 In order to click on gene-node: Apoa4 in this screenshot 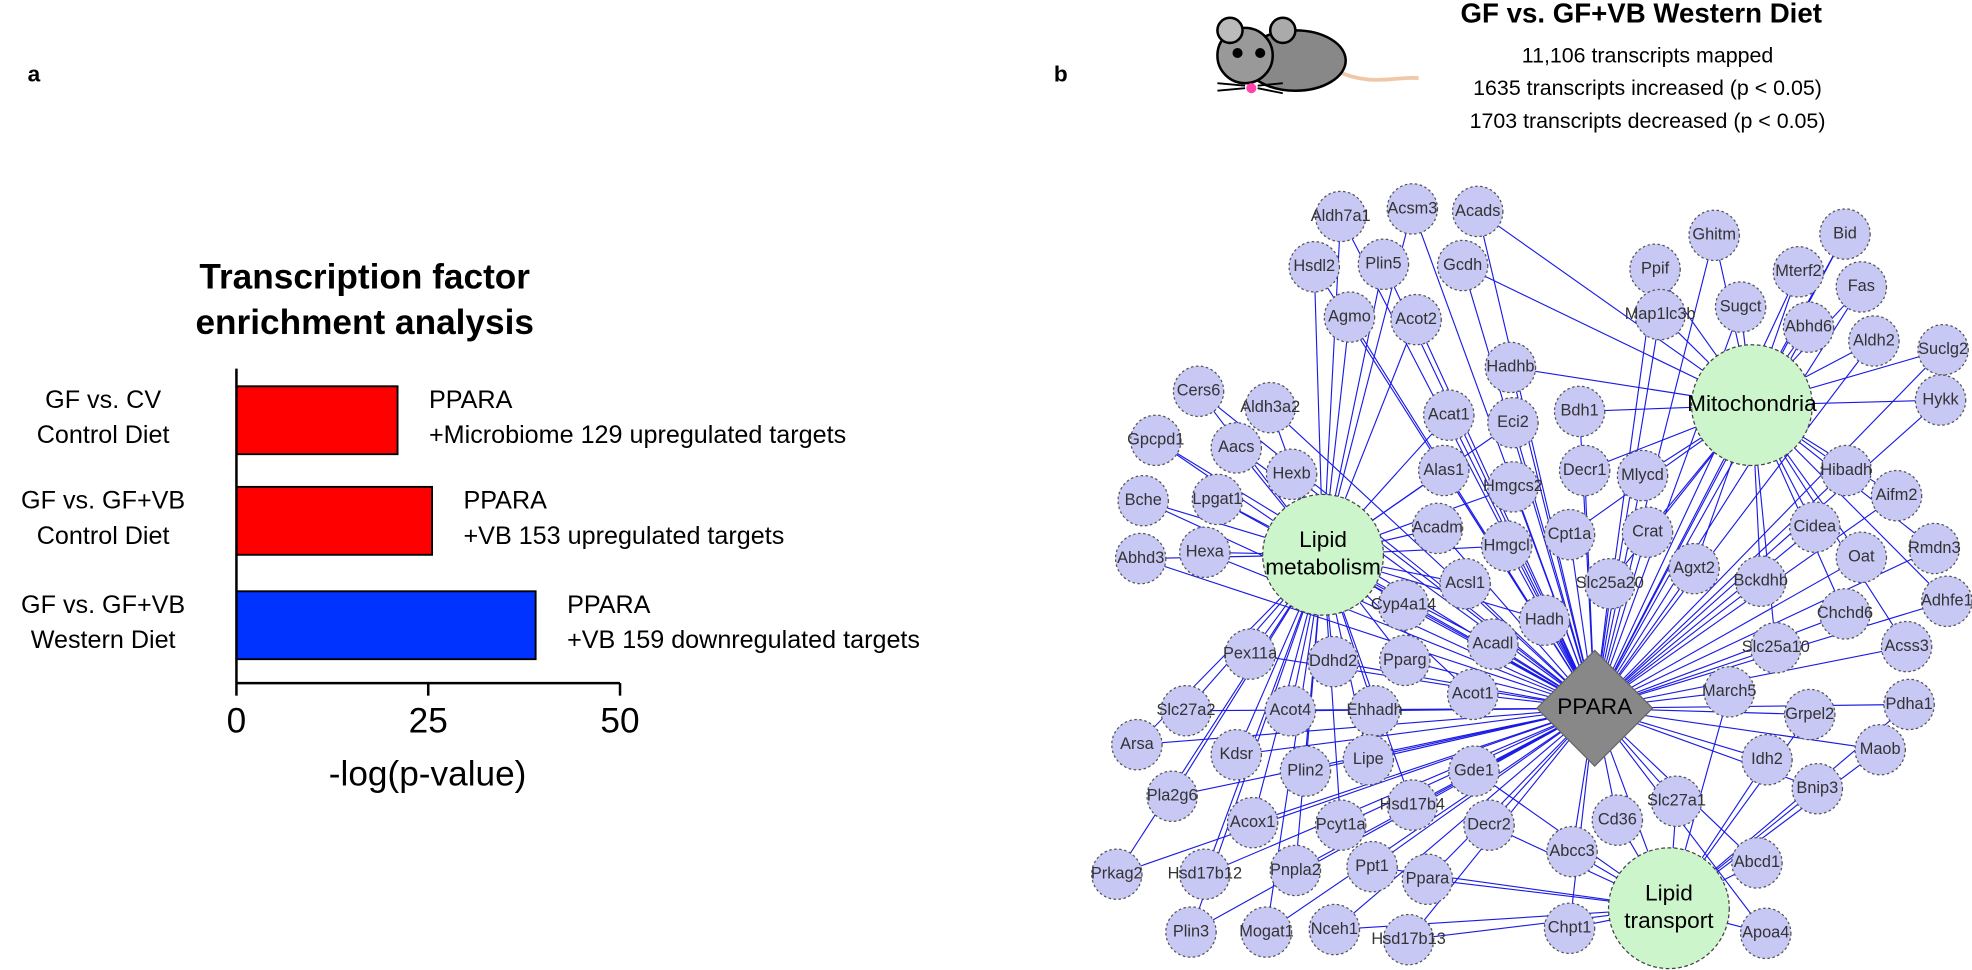, I will do `click(1765, 933)`.